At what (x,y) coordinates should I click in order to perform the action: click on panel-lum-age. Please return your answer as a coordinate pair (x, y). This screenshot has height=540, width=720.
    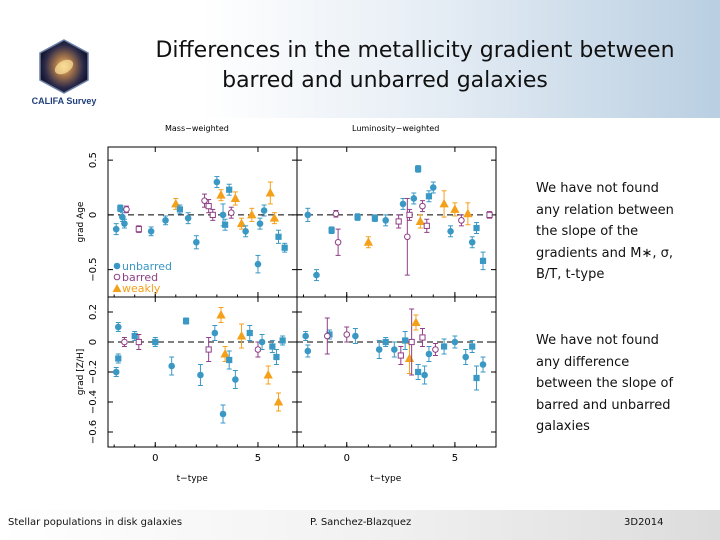
    Looking at the image, I should click on (396, 222).